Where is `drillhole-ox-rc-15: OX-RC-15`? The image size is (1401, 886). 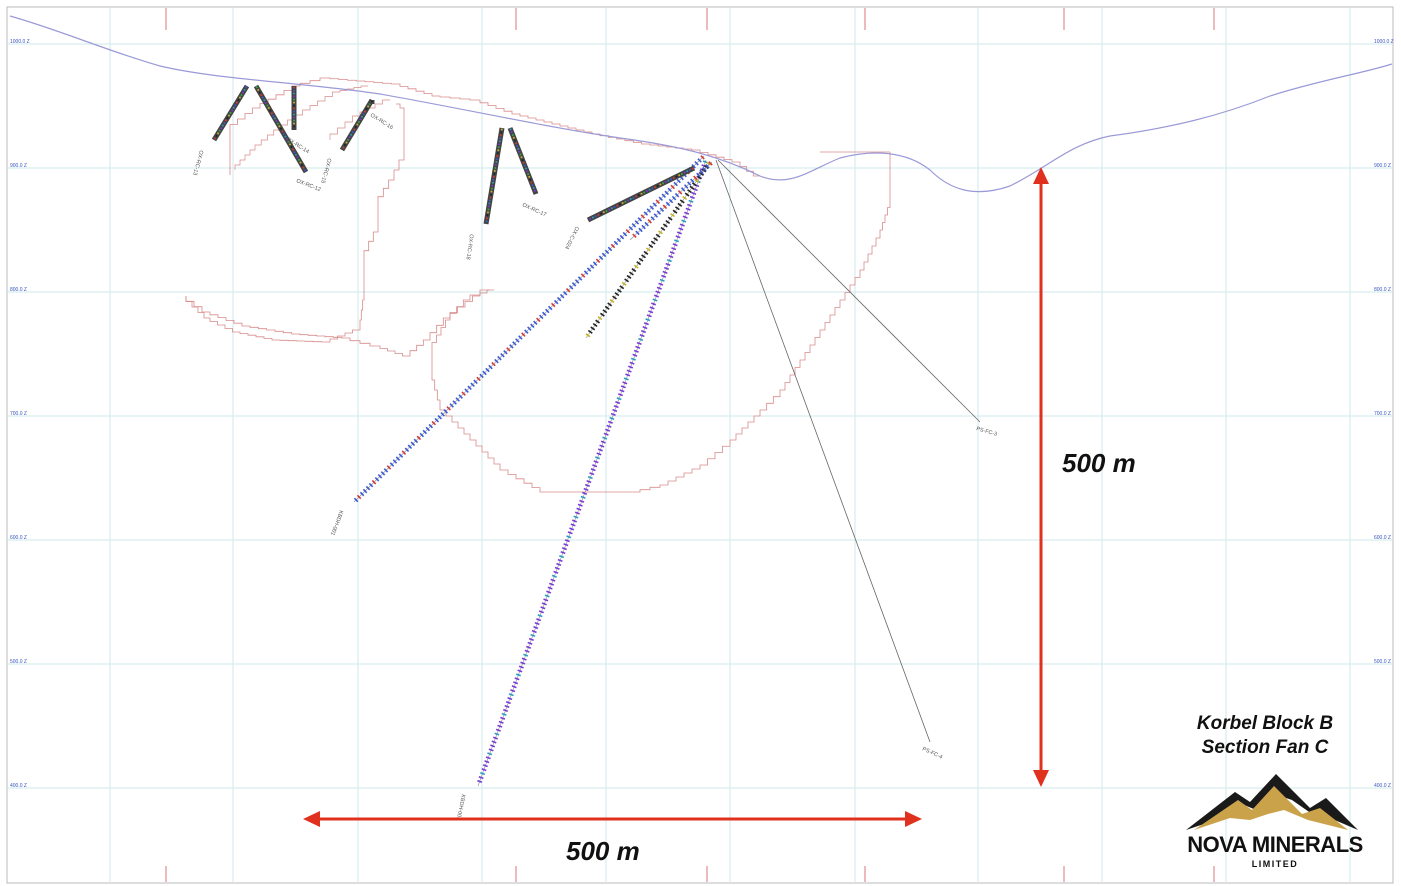
drillhole-ox-rc-15: OX-RC-15 is located at coordinates (347, 141).